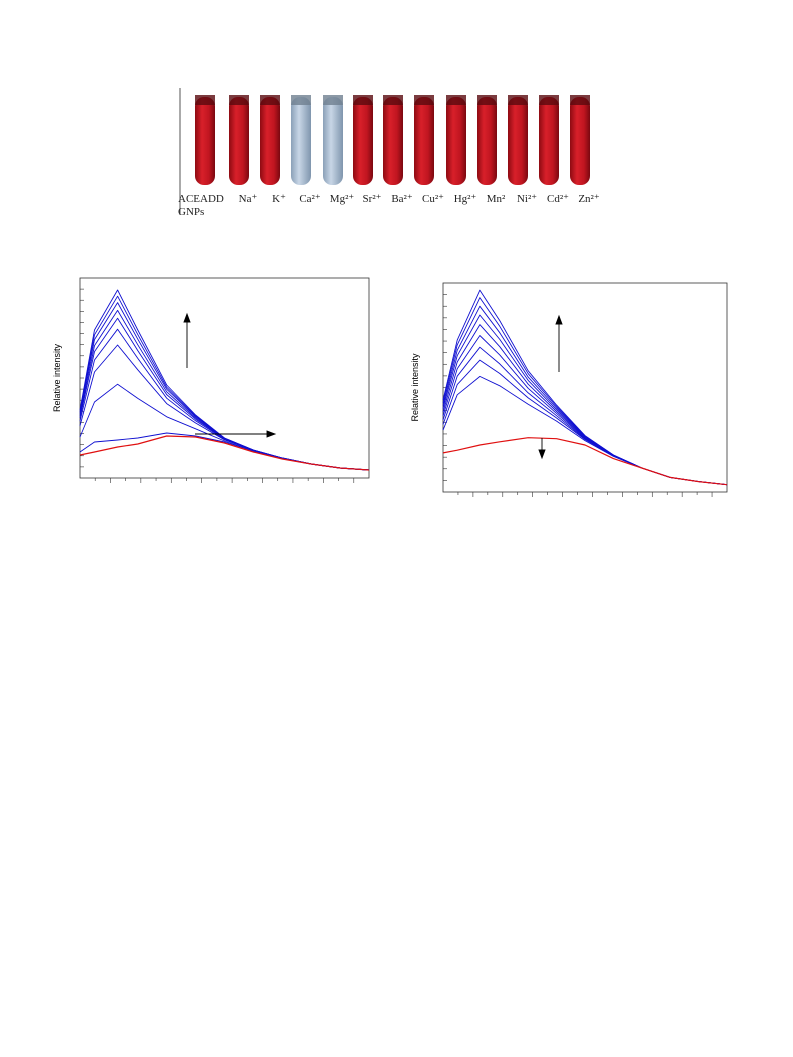  Describe the element at coordinates (465, 199) in the screenshot. I see `tube-label: Hg²⁺` at that location.